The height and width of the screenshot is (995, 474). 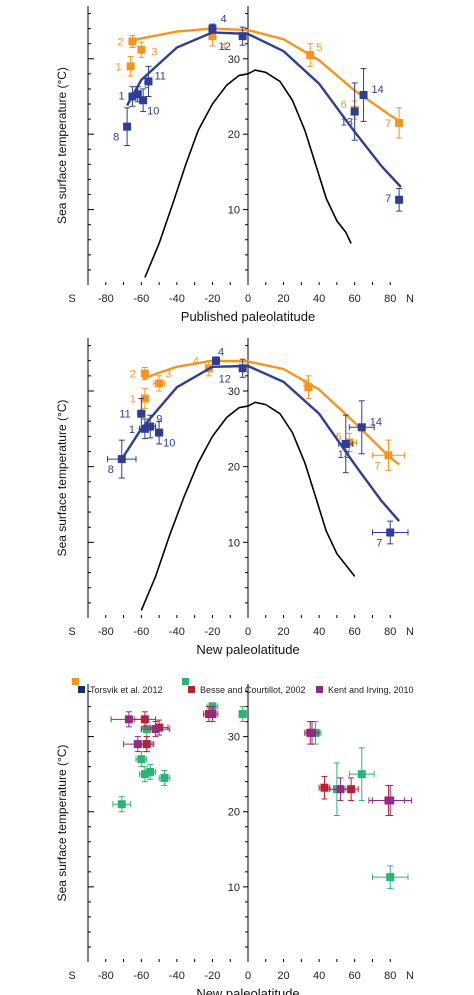 I want to click on blue-point-label: 8, so click(x=111, y=470).